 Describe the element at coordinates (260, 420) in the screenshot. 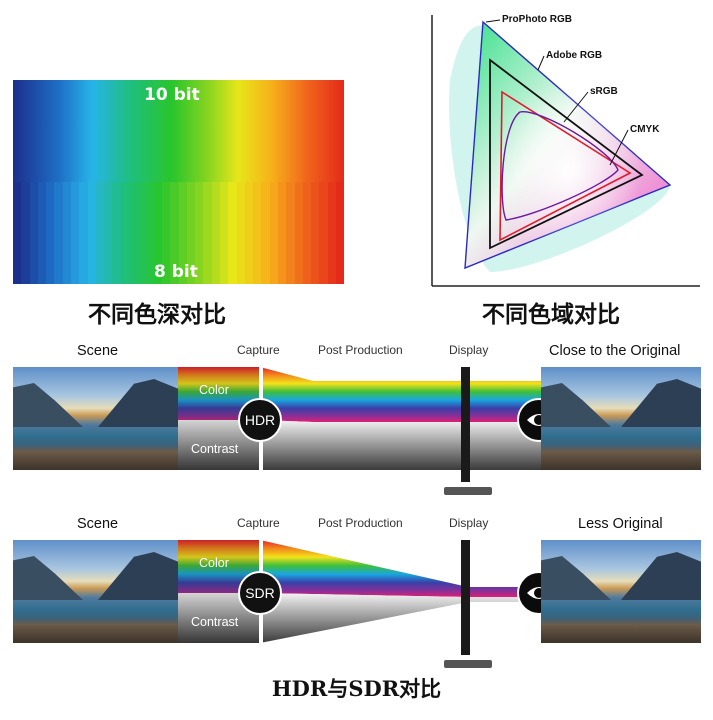

I see `hdr-badge: HDR` at that location.